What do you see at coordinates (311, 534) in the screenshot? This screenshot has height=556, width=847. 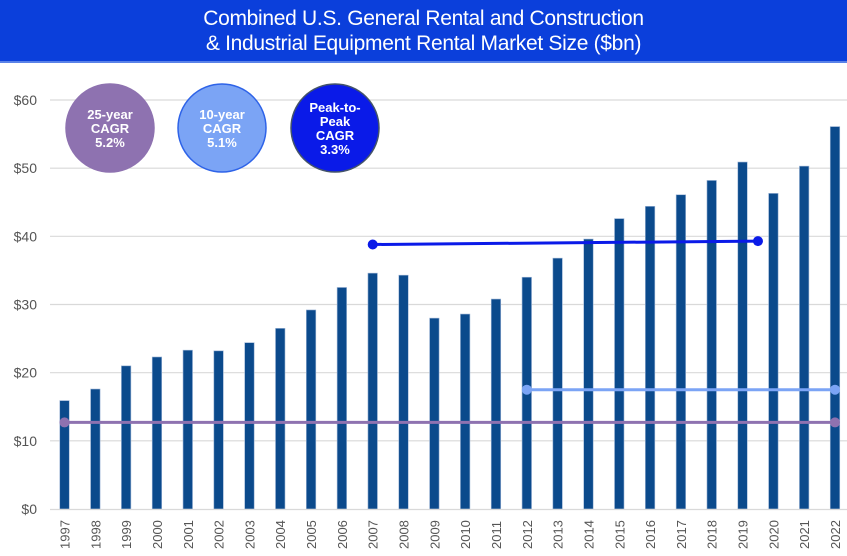 I see `x-tick-label: 2005` at bounding box center [311, 534].